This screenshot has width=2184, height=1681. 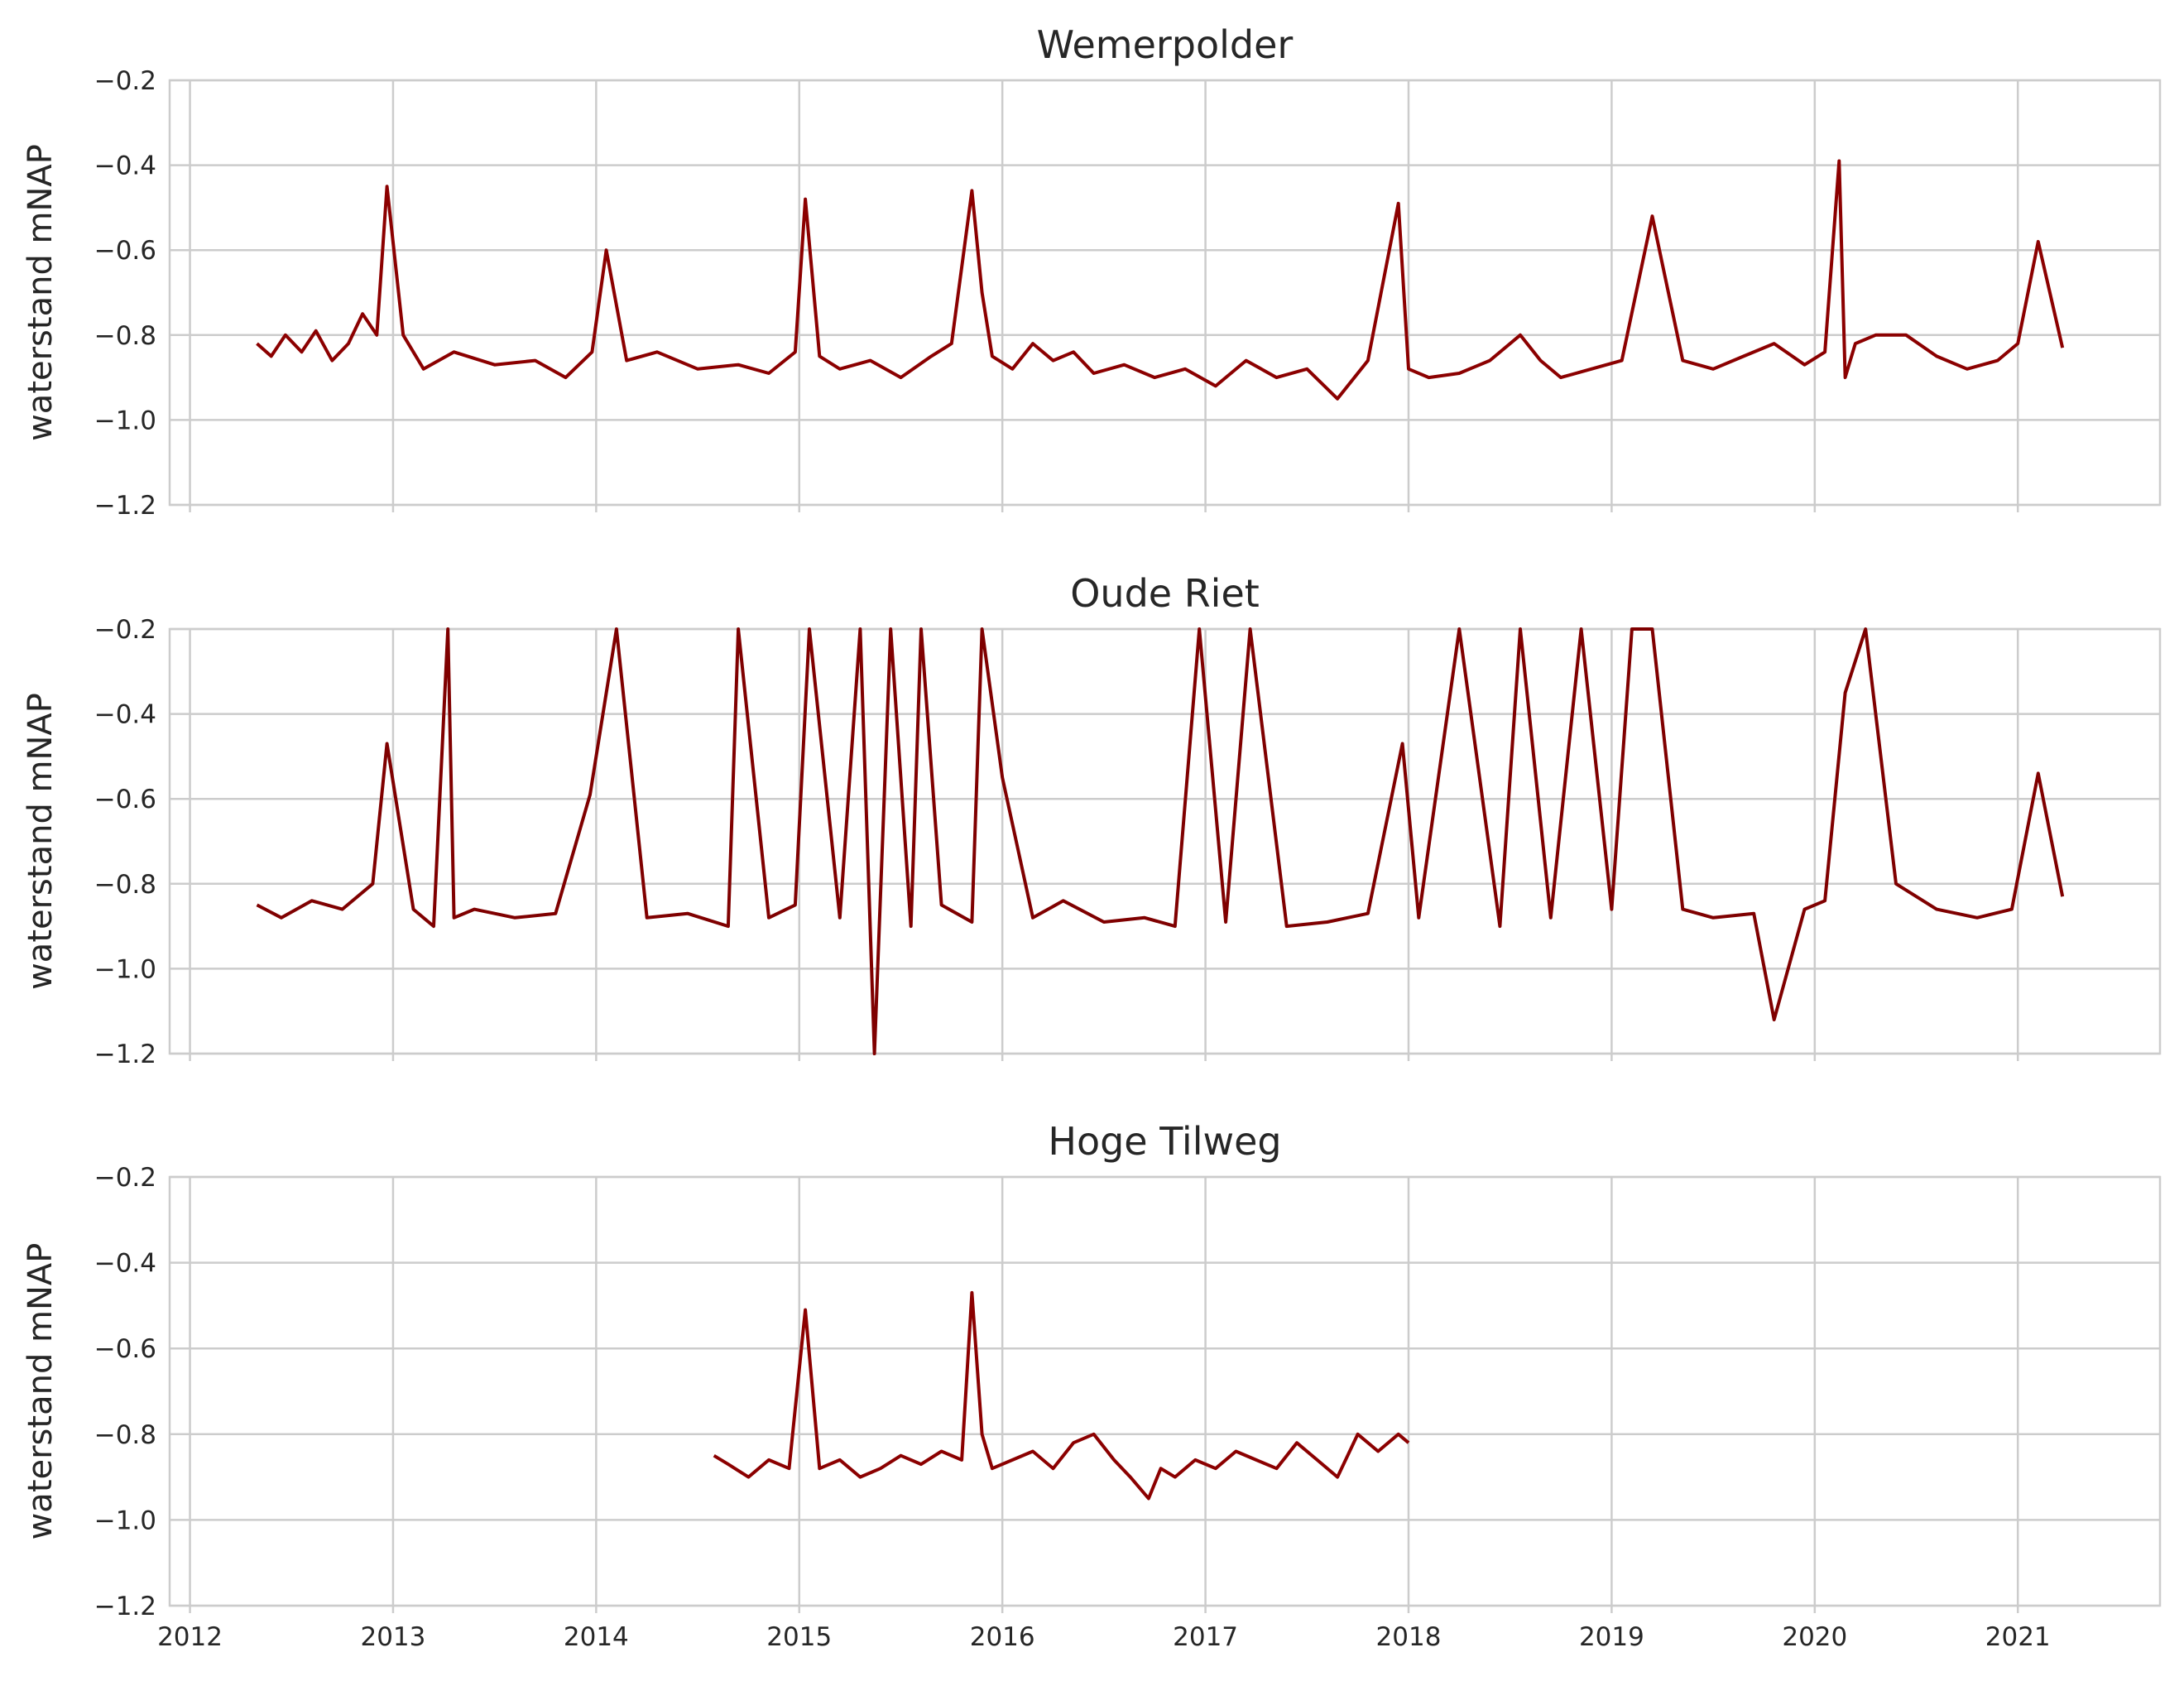 What do you see at coordinates (125, 630) in the screenshot?
I see `y-tick-label-oude-riet-0: −0.2` at bounding box center [125, 630].